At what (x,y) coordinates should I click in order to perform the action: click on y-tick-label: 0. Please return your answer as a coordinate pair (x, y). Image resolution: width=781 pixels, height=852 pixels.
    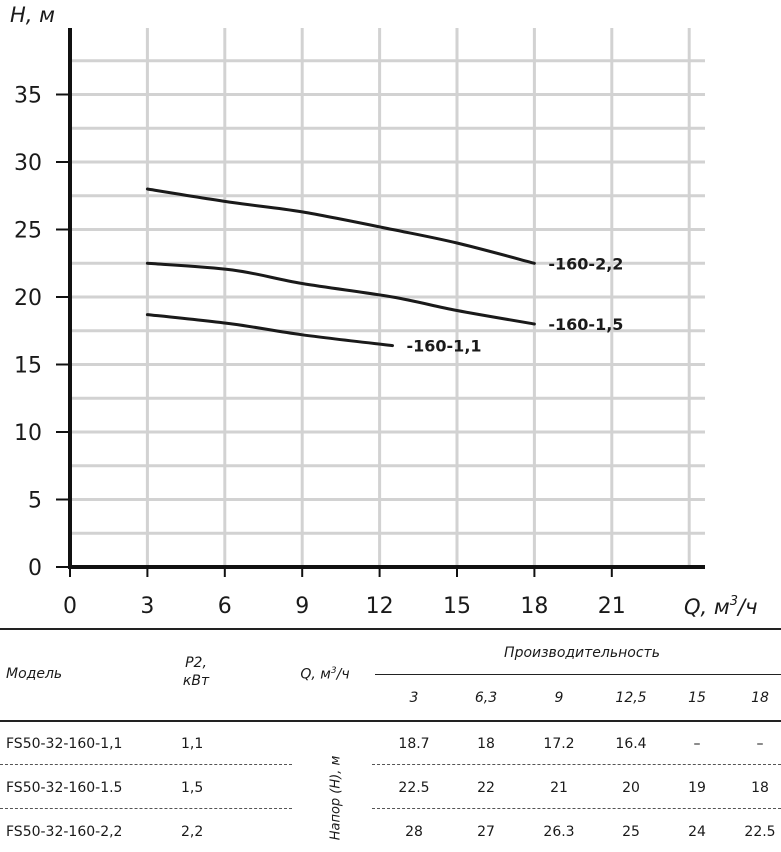
    Looking at the image, I should click on (35, 568).